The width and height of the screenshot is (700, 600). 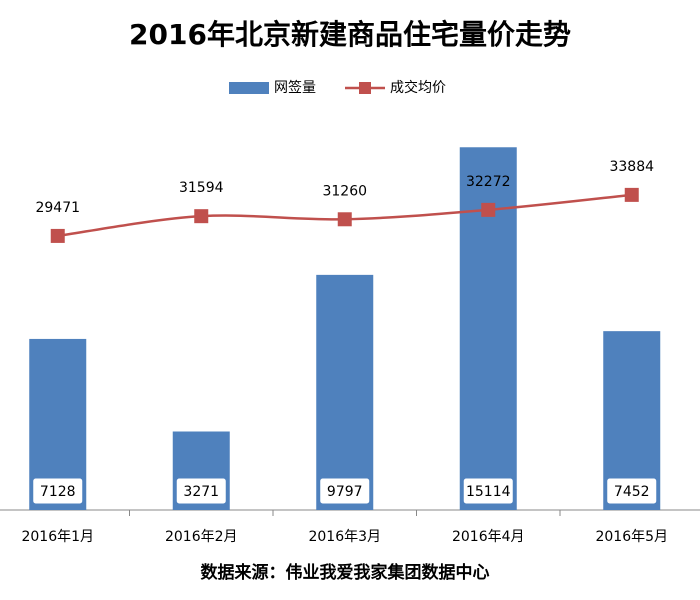 What do you see at coordinates (631, 537) in the screenshot?
I see `x-tick-label: 2016年5月` at bounding box center [631, 537].